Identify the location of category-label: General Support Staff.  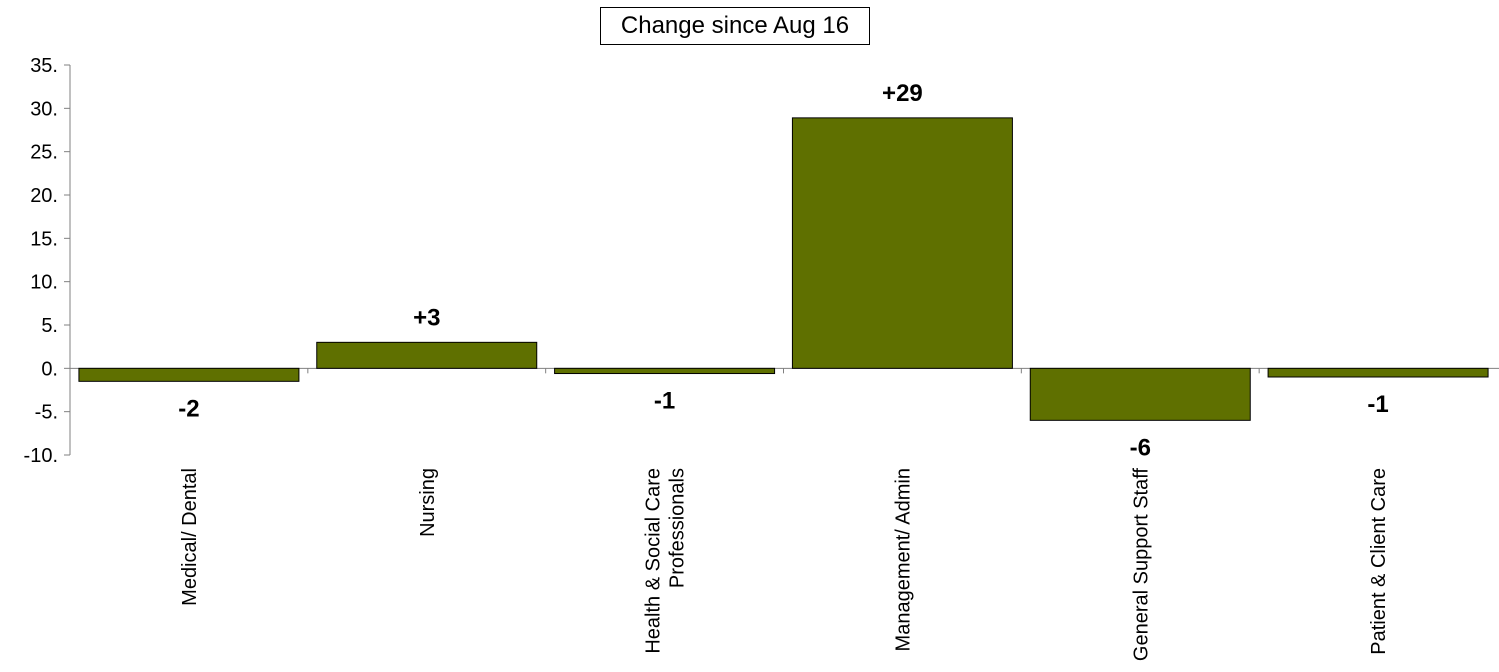
(1141, 565).